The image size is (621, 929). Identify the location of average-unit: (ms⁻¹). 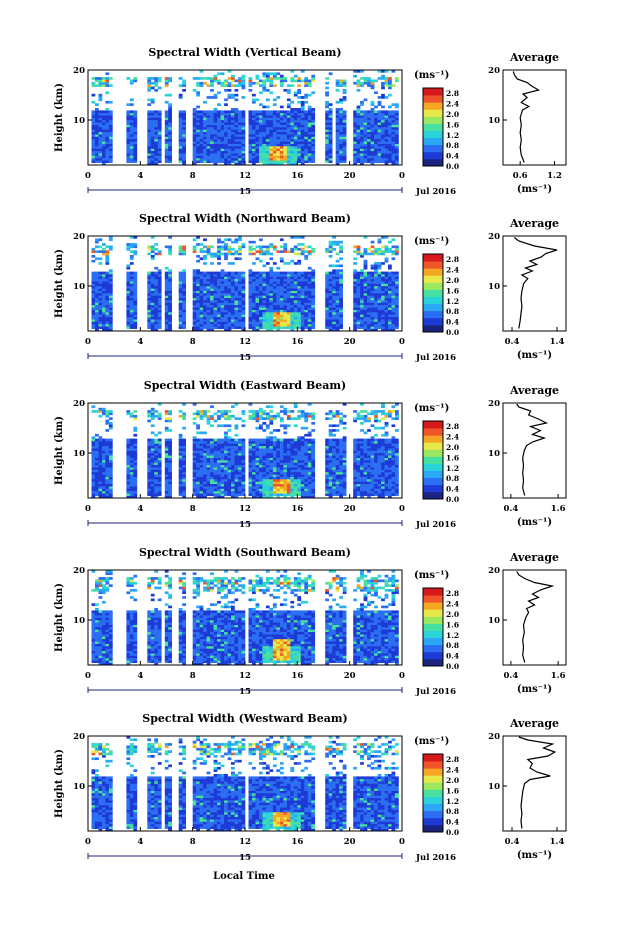
(534, 355).